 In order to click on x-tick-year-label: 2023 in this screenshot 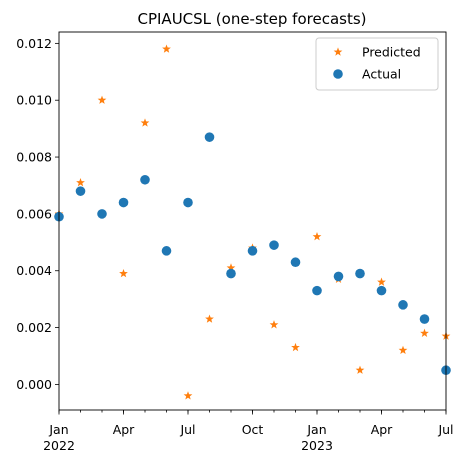, I will do `click(317, 445)`.